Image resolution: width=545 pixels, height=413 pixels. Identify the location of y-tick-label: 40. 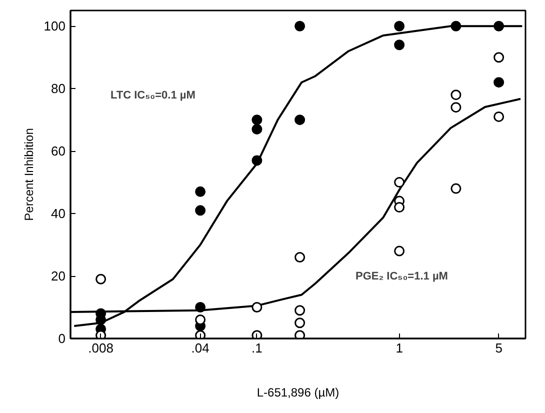
(58, 214).